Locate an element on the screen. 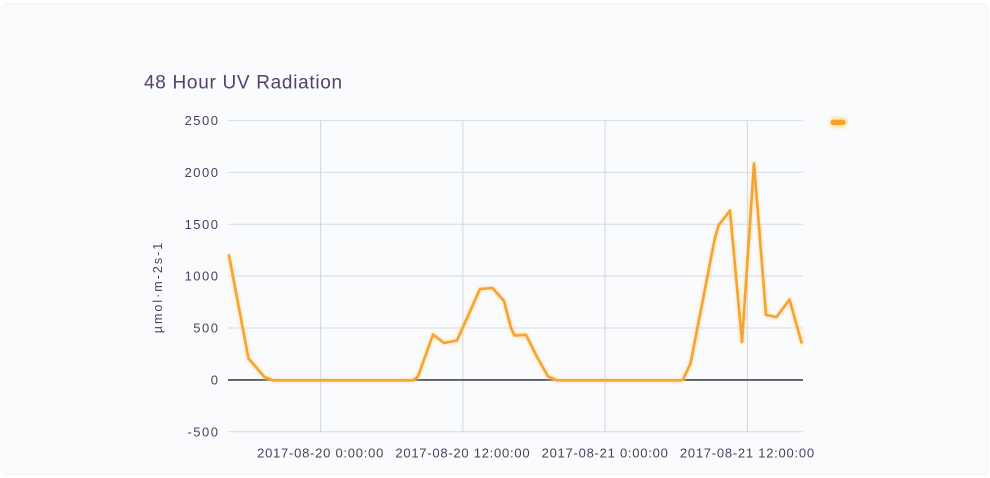 This screenshot has width=990, height=478. svg-text: 2017-08-20 12:00:00 is located at coordinates (462, 453).